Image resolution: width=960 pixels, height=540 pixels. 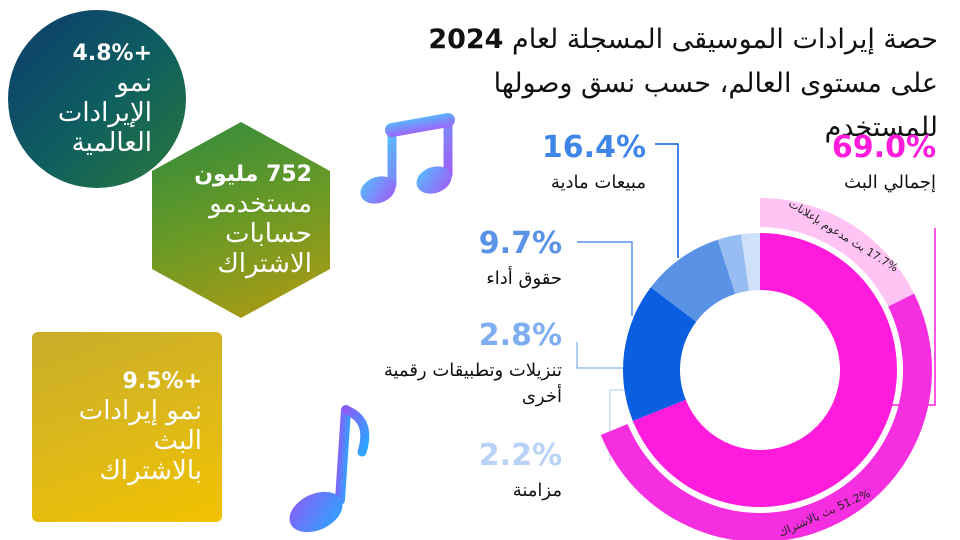 What do you see at coordinates (472, 383) in the screenshot?
I see `downloads-label: تنزيلات وتطبيقات رقمية أخرى` at bounding box center [472, 383].